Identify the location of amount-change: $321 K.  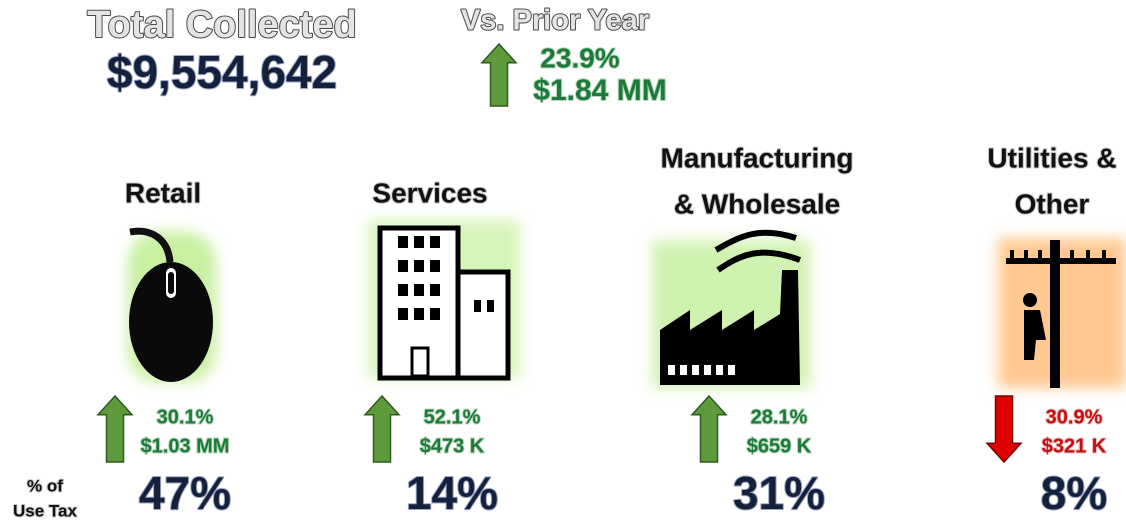
(1074, 446).